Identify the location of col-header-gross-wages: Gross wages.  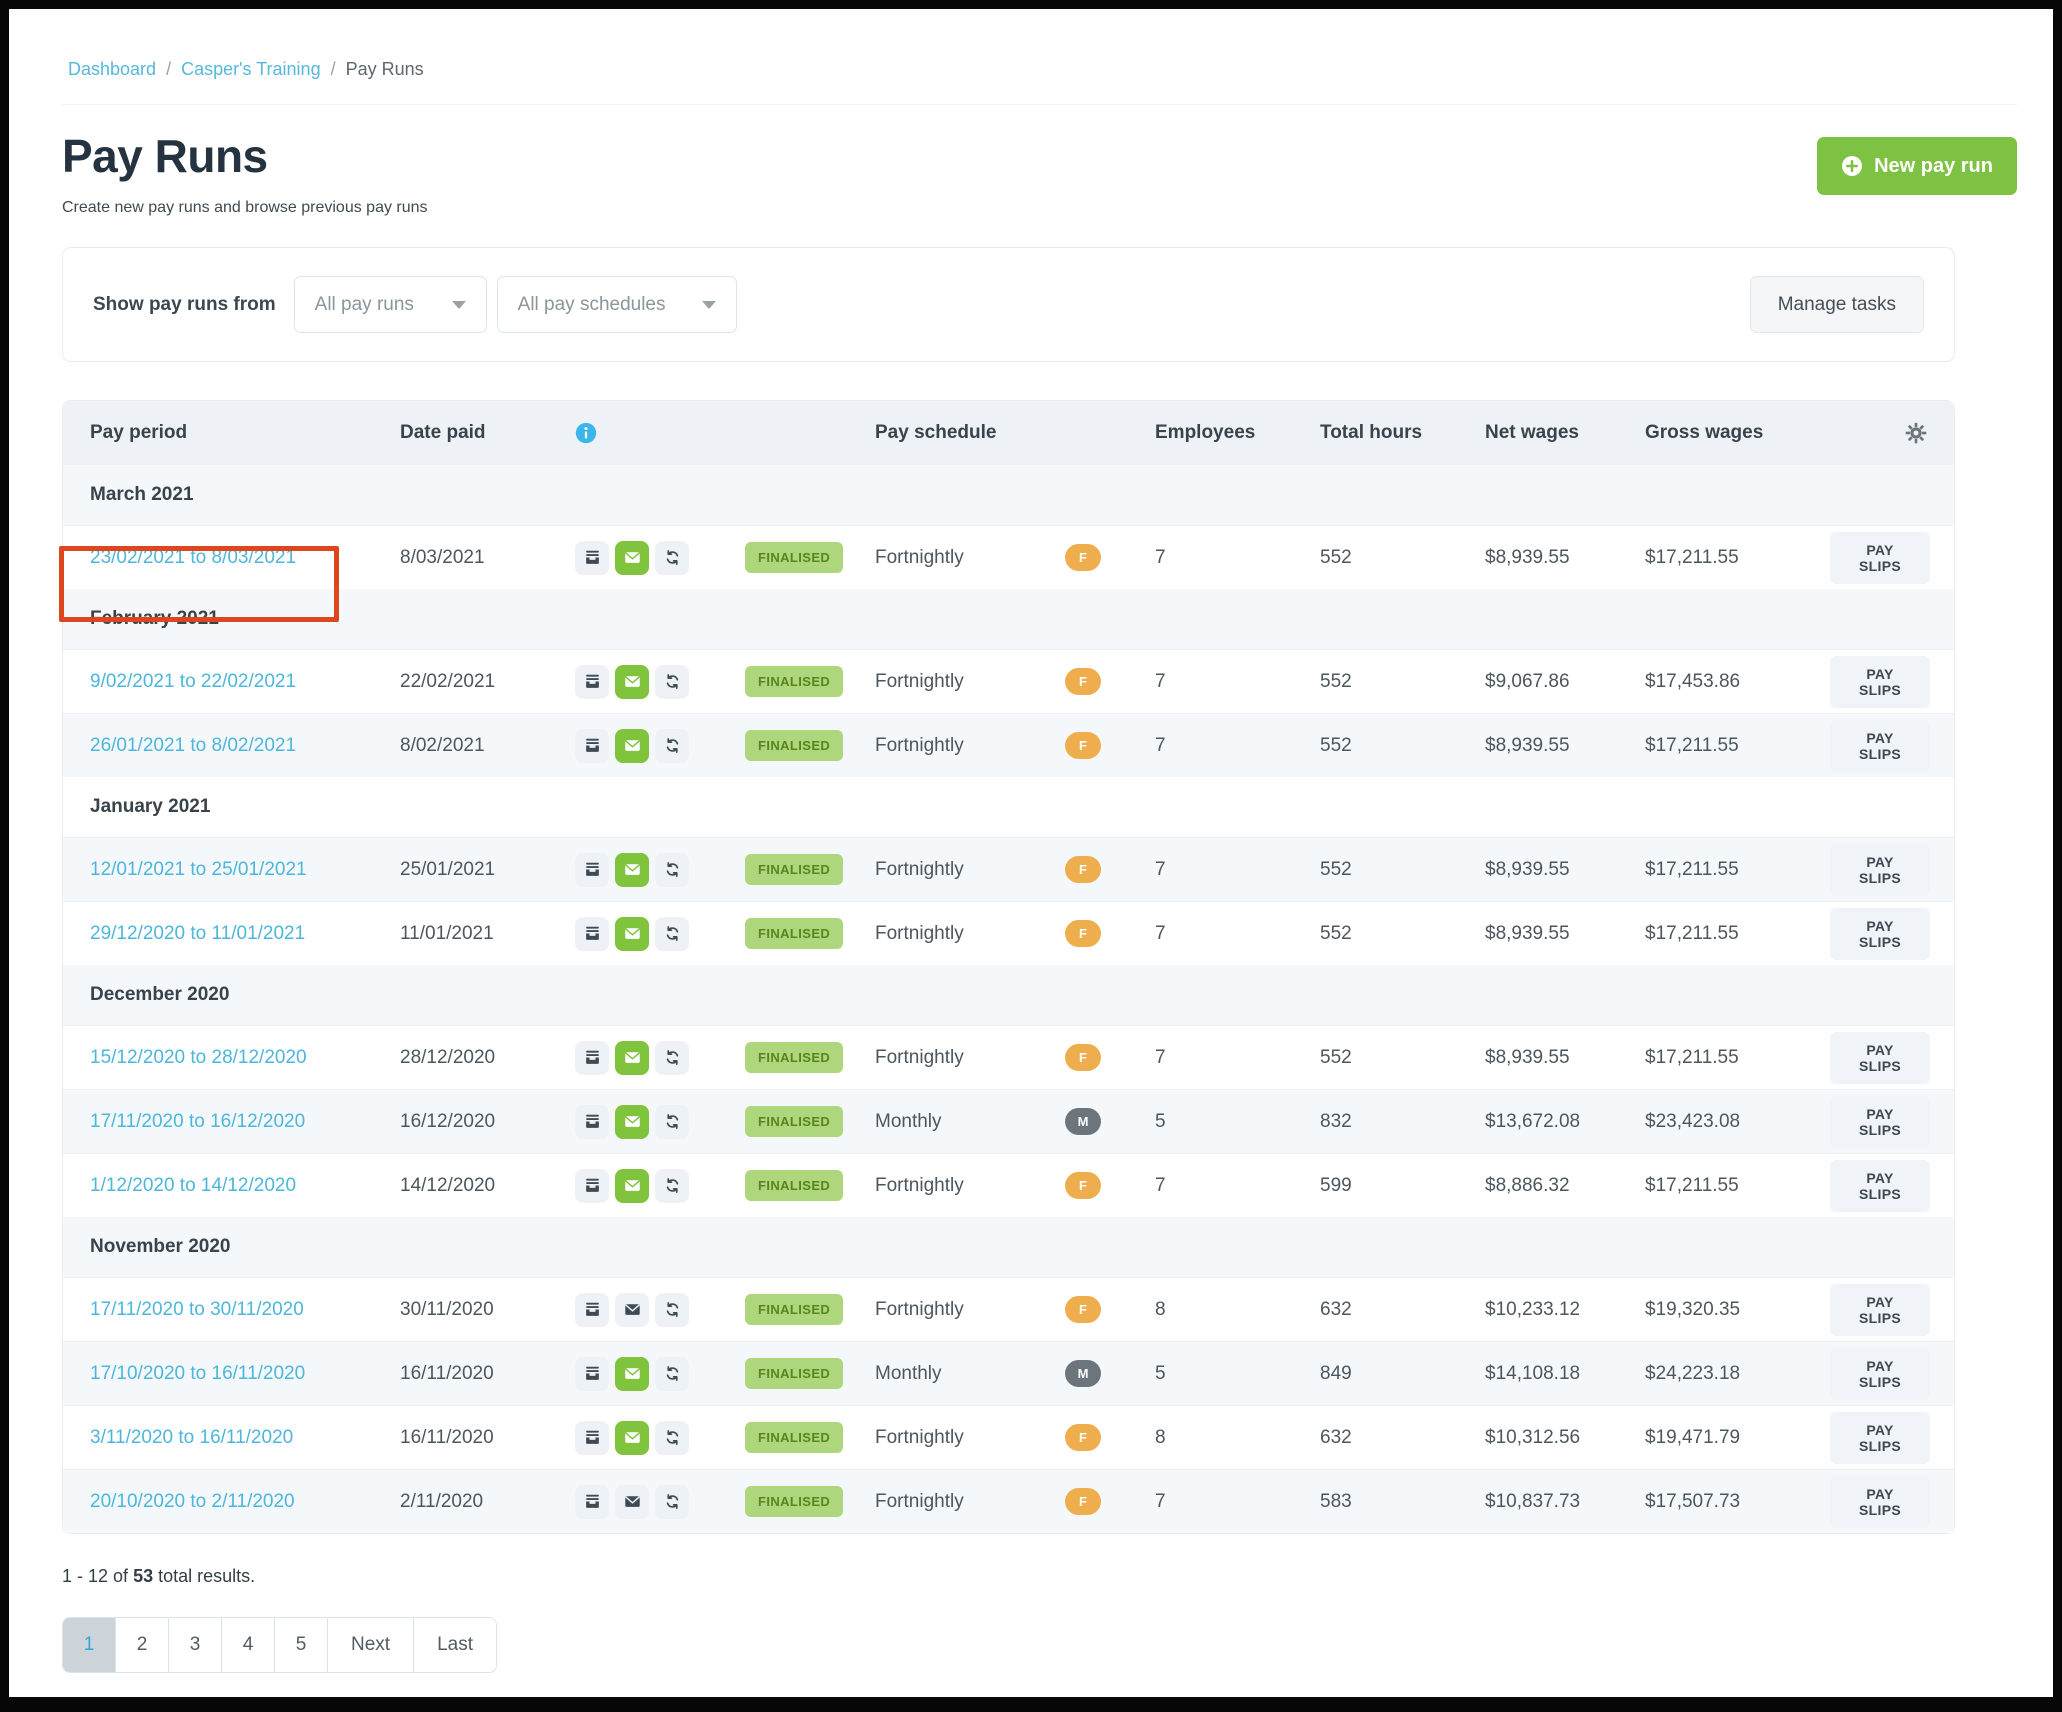
(1704, 432).